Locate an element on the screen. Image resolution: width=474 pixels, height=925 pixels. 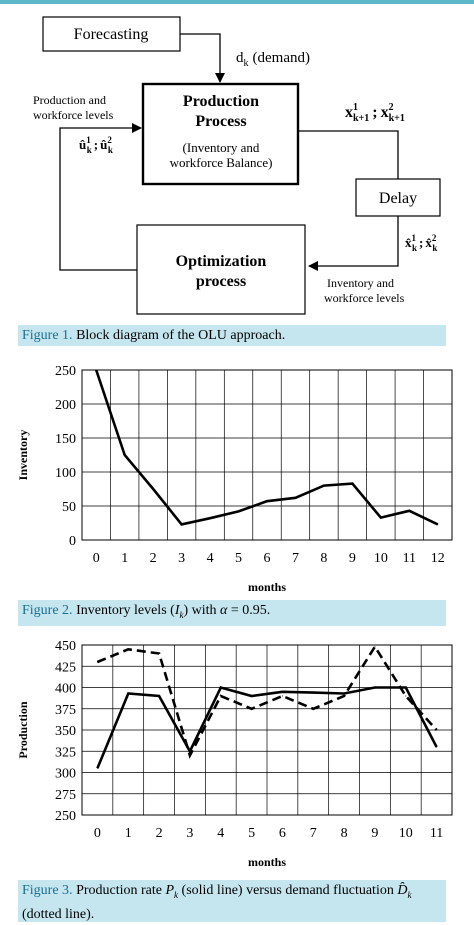
figure3-caption-var2-sub: k is located at coordinates (409, 894).